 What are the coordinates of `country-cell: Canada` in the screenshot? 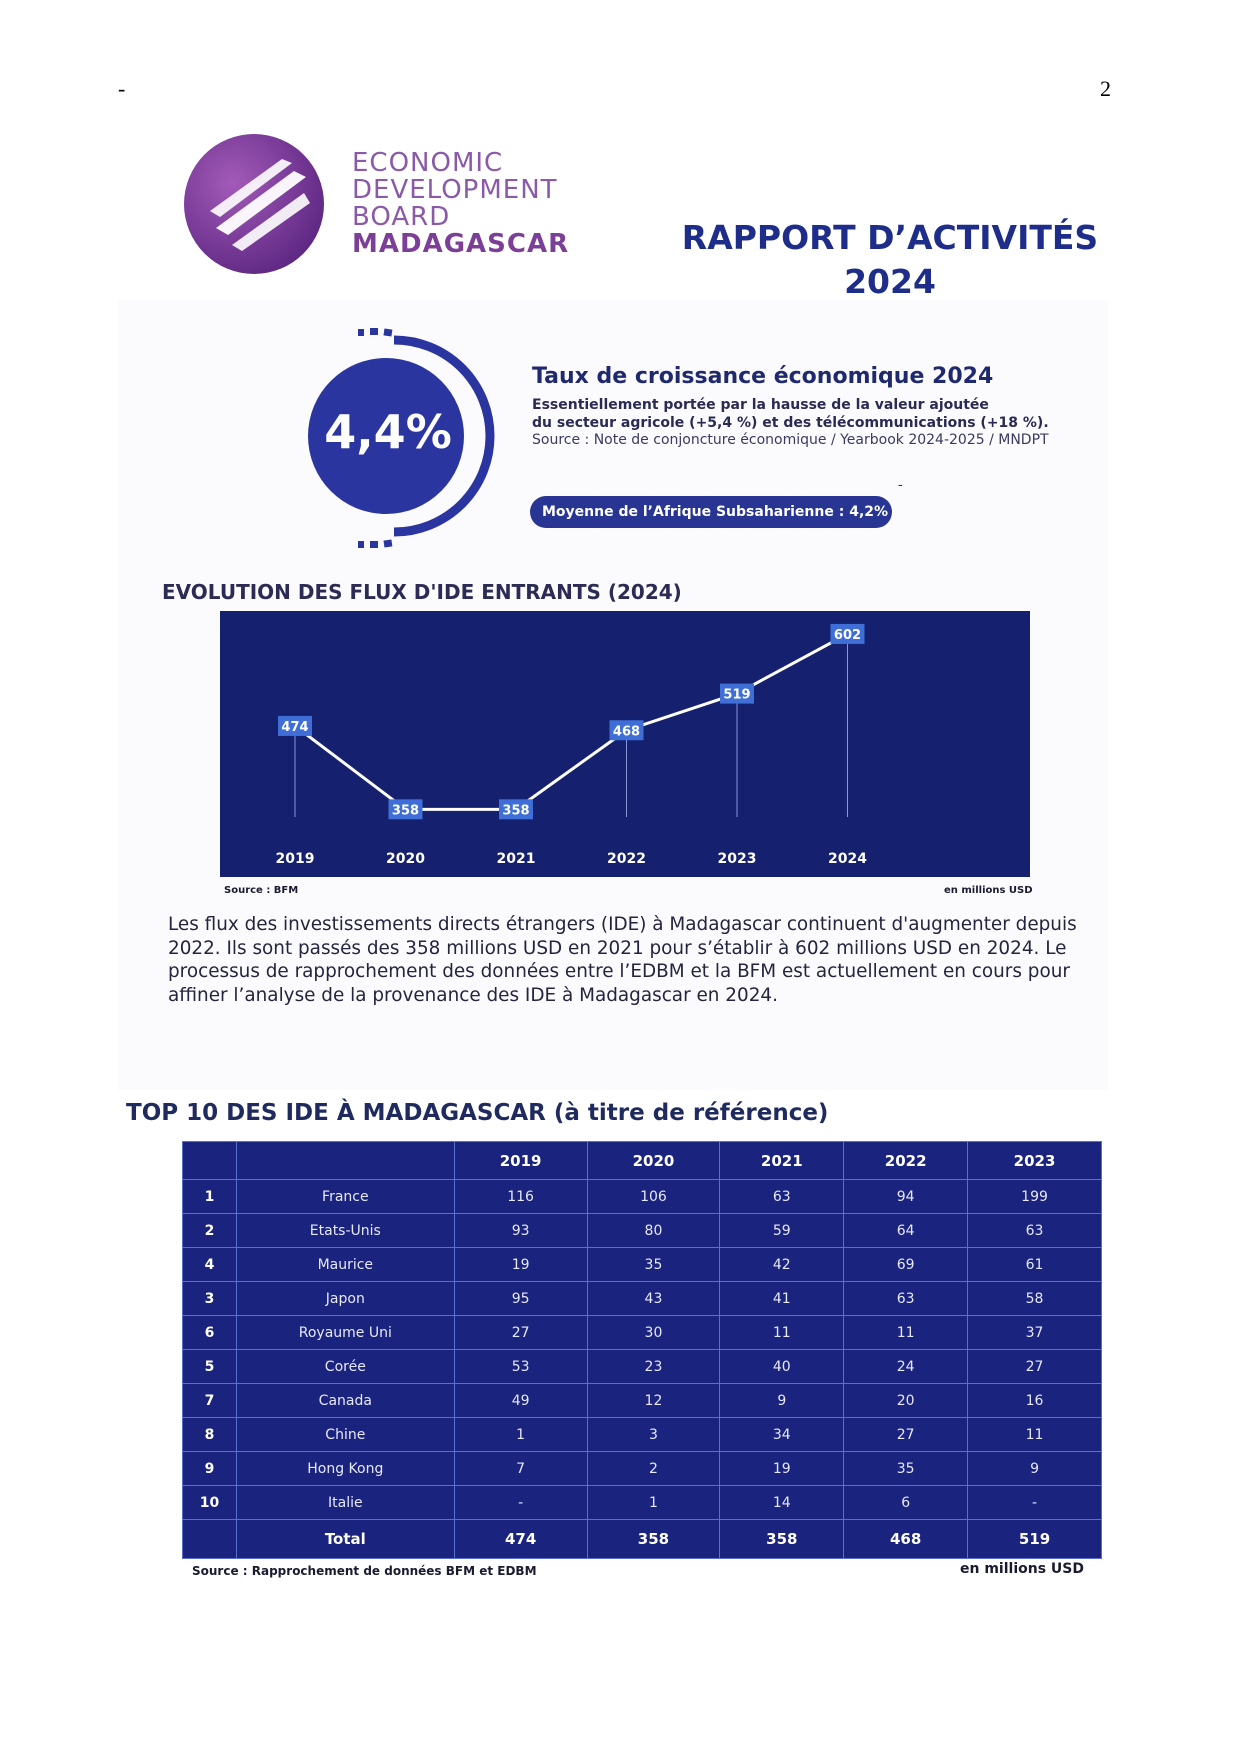 It's located at (345, 1400).